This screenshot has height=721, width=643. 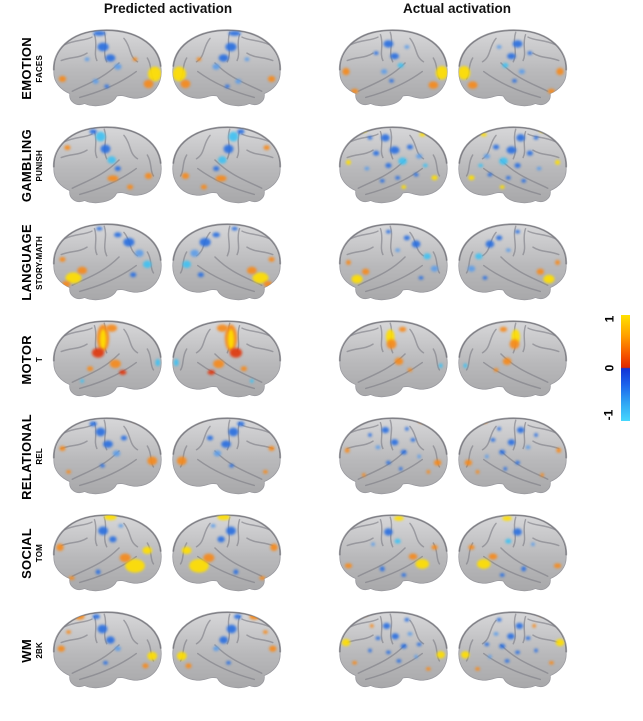 I want to click on task-row-motor: MOTOR T, so click(x=296, y=359).